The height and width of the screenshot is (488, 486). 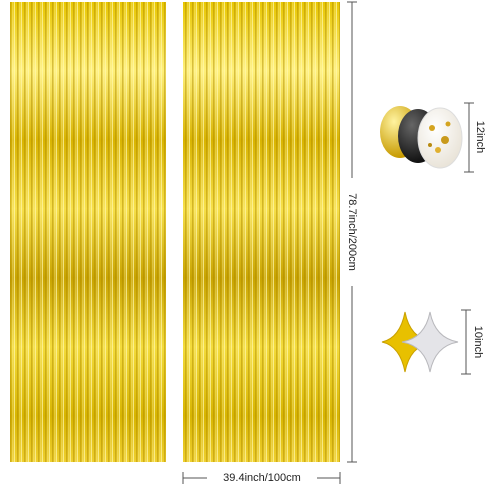 I want to click on balloon-size-label: 12inch, so click(x=480, y=137).